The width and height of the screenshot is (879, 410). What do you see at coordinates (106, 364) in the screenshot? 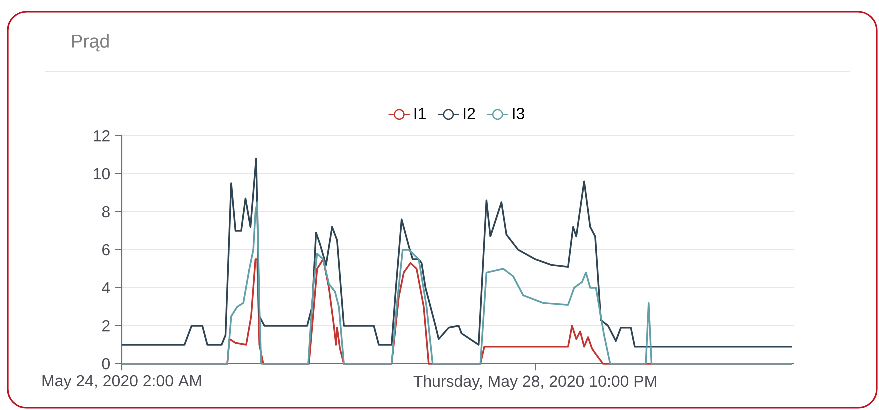
I see `y-tick-label: 0` at bounding box center [106, 364].